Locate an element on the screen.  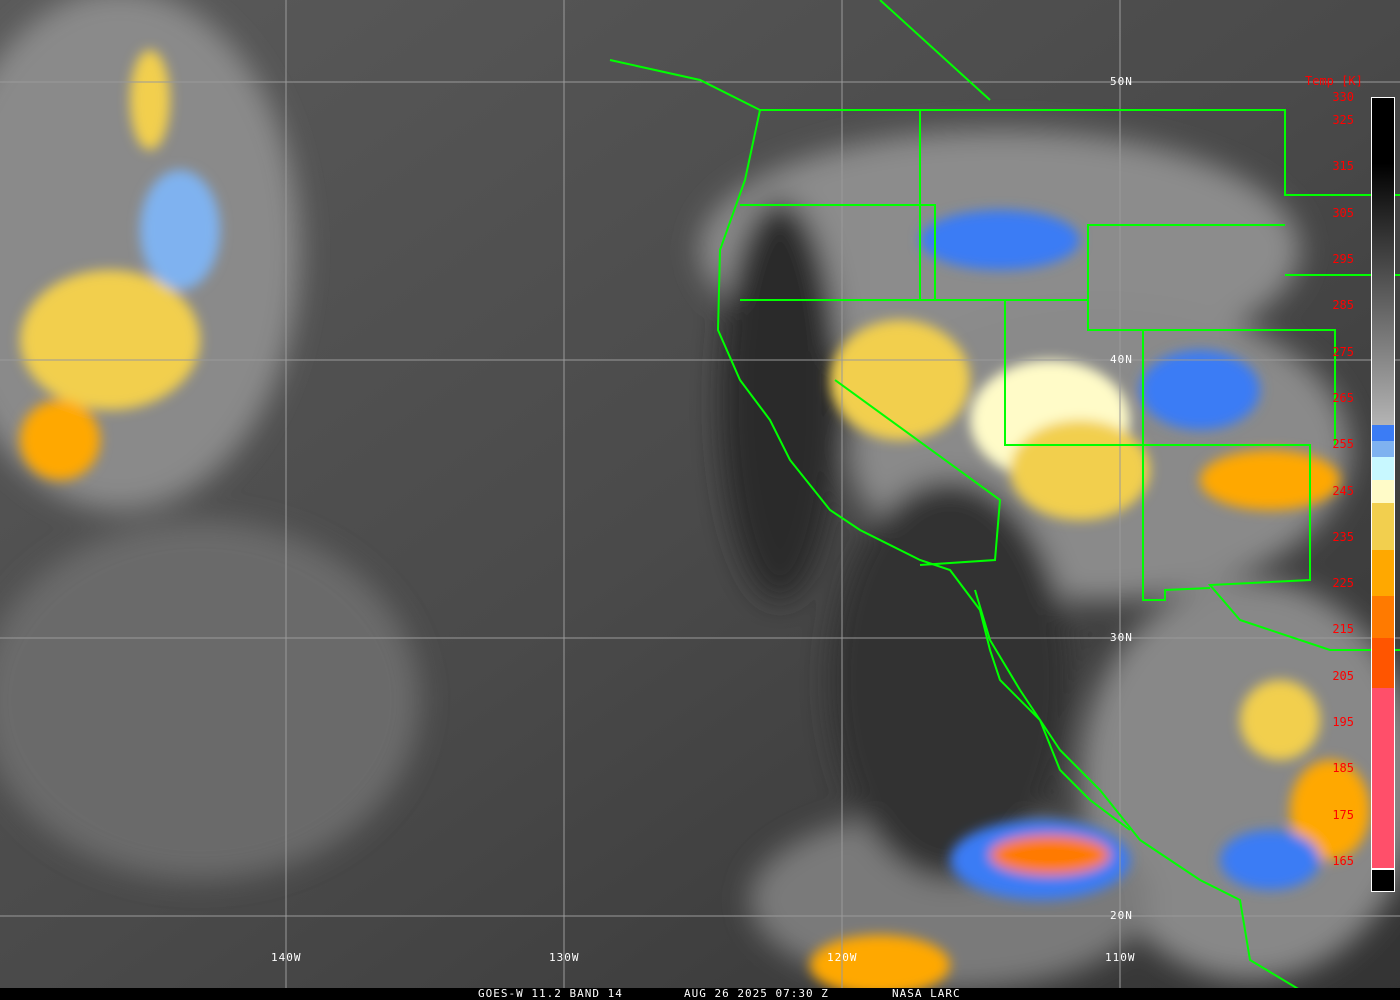
colorbar-tick-label: 285 is located at coordinates (1343, 305).